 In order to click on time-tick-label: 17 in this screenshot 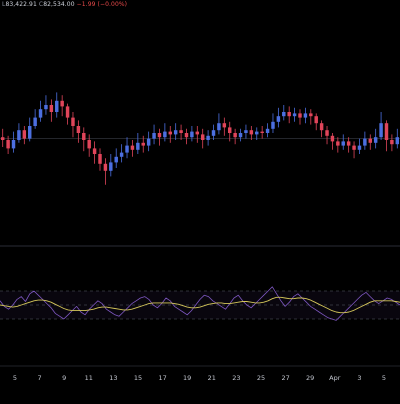, I will do `click(162, 378)`.